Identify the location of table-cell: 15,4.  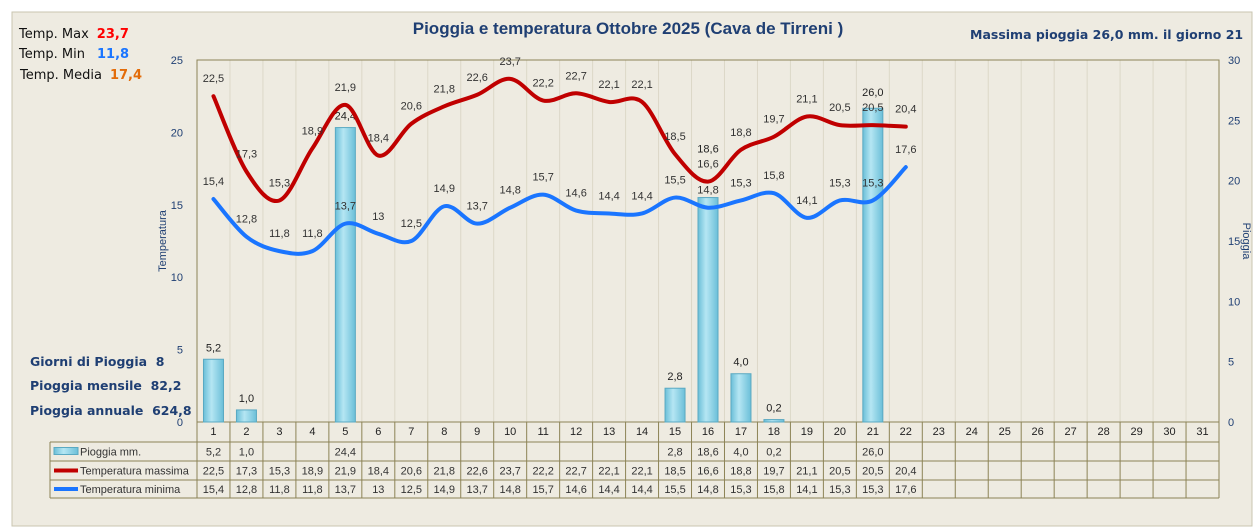
(213, 490).